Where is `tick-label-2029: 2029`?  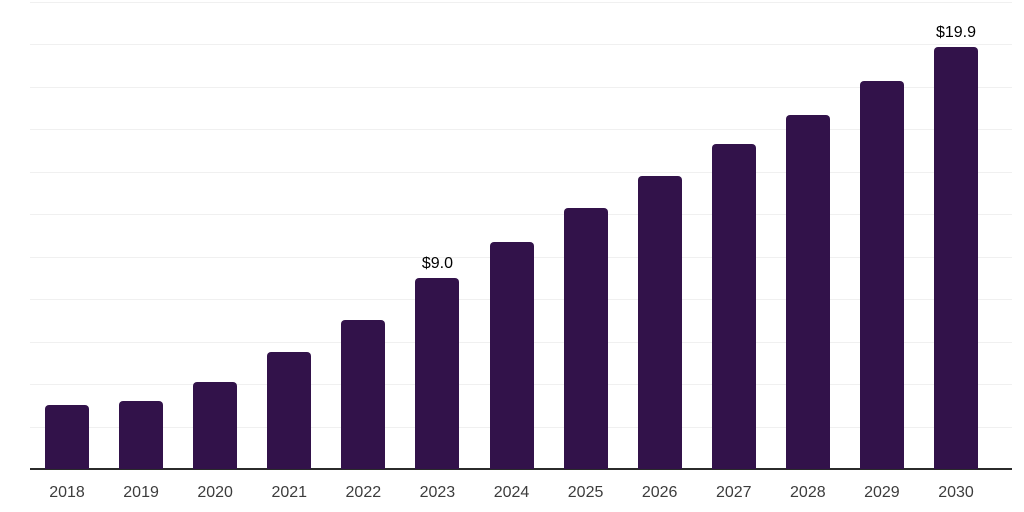
tick-label-2029: 2029 is located at coordinates (882, 492).